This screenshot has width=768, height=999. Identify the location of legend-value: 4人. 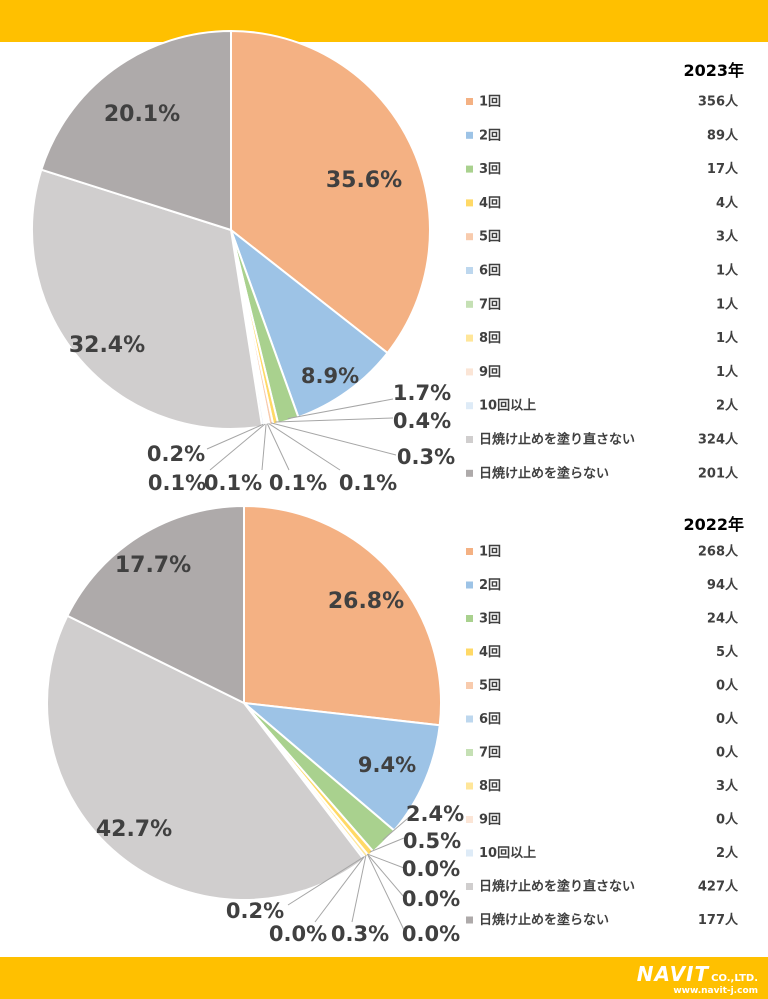
(727, 203).